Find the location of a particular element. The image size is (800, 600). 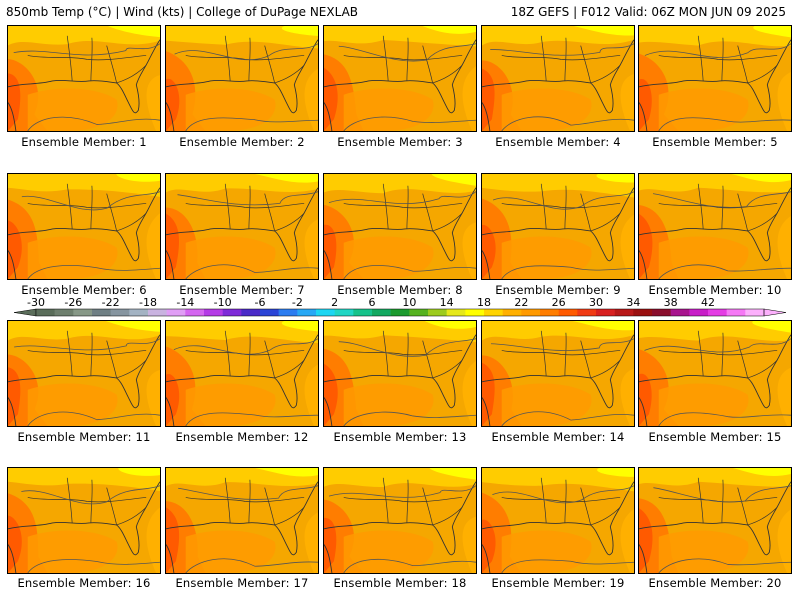

colorbar-tick-label: -26 is located at coordinates (73, 302).